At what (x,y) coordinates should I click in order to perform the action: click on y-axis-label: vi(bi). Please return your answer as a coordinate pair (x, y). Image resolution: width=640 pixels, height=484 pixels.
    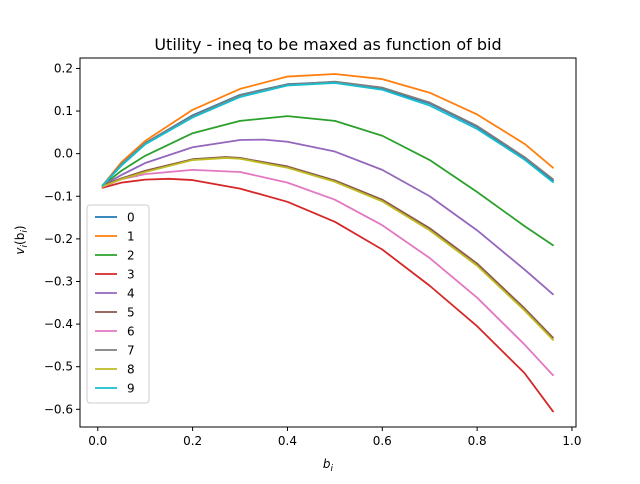
    Looking at the image, I should click on (21, 239).